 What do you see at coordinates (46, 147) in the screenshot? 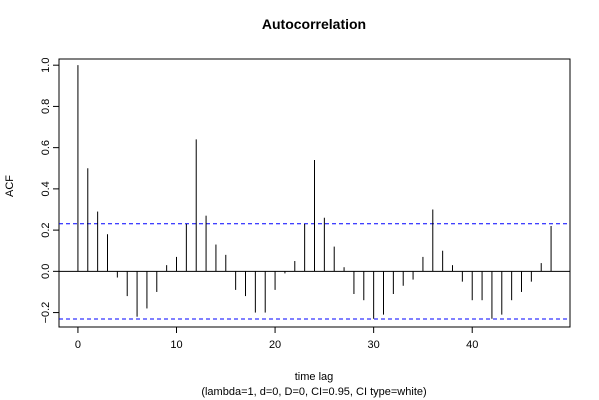
I see `y-tick-label-4: 0.6` at bounding box center [46, 147].